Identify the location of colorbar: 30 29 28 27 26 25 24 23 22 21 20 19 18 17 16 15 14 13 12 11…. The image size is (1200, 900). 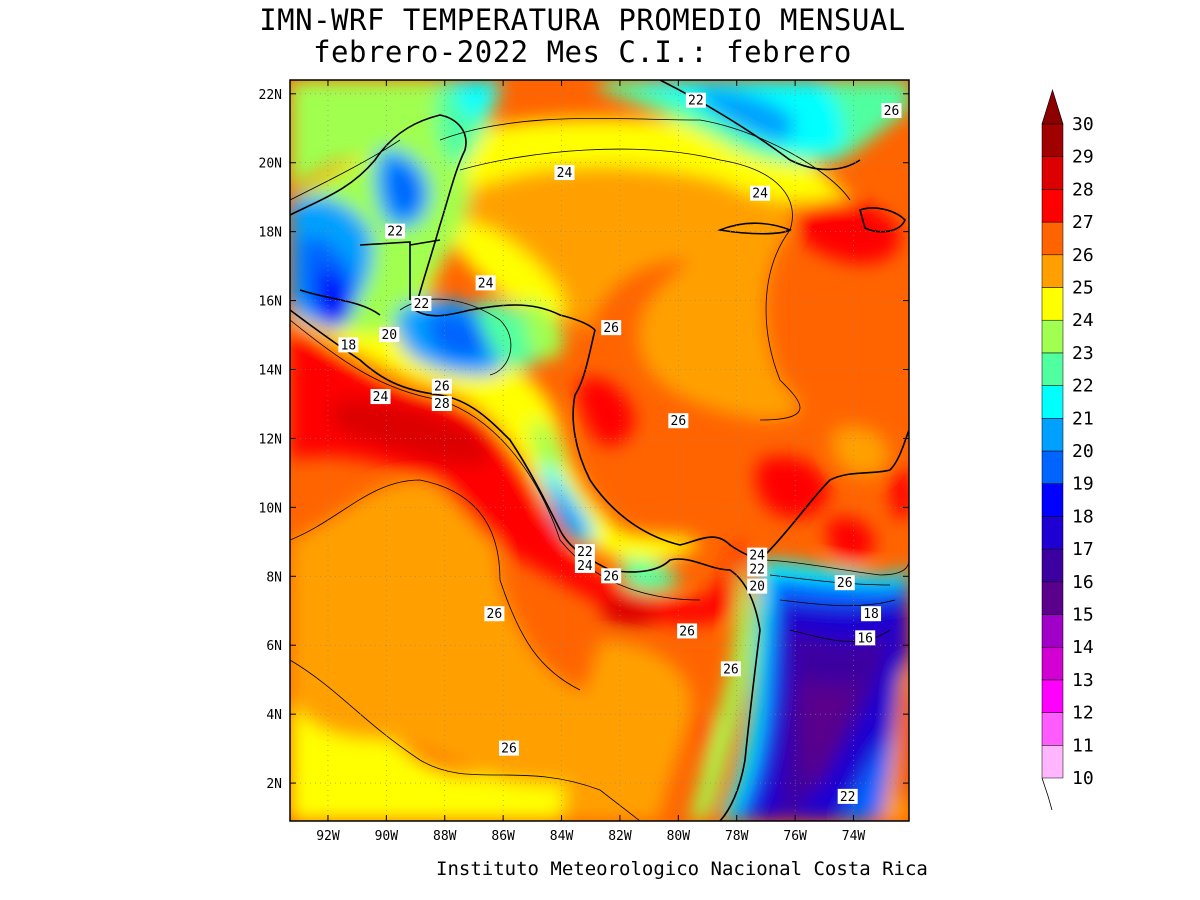
(1067, 449).